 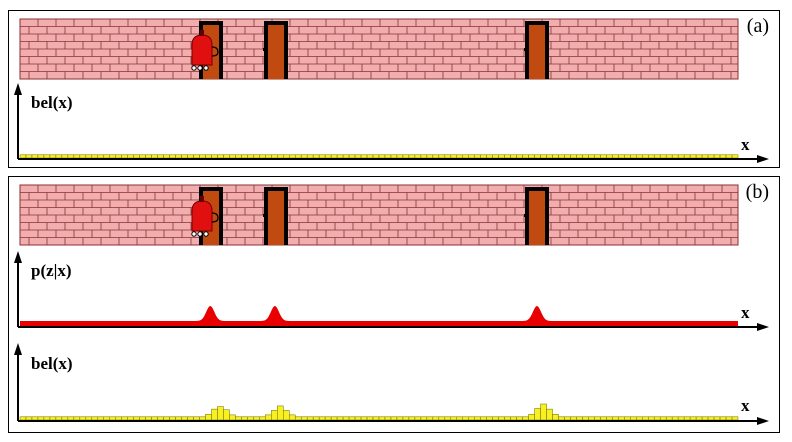 I want to click on x-axis-label: x, so click(x=745, y=312).